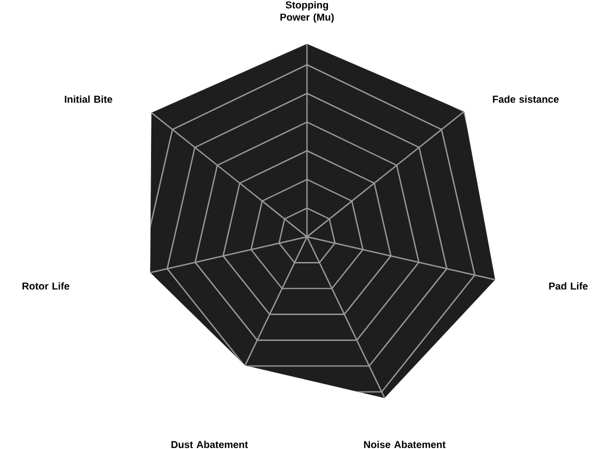 This screenshot has width=614, height=449. I want to click on spoke-label: Dust Abatement, so click(209, 444).